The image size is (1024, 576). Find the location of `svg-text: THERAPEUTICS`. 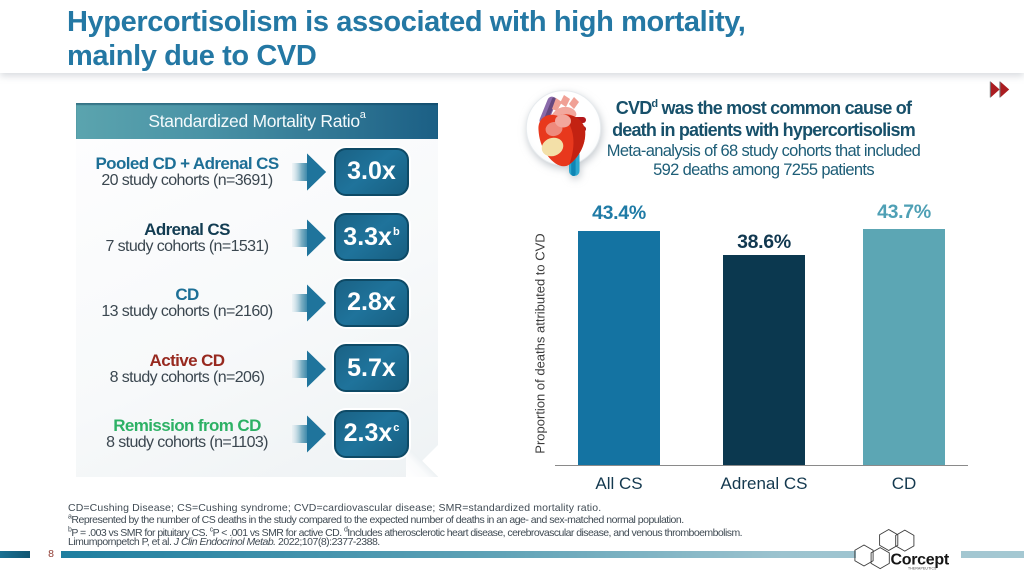

svg-text: THERAPEUTICS is located at coordinates (922, 569).